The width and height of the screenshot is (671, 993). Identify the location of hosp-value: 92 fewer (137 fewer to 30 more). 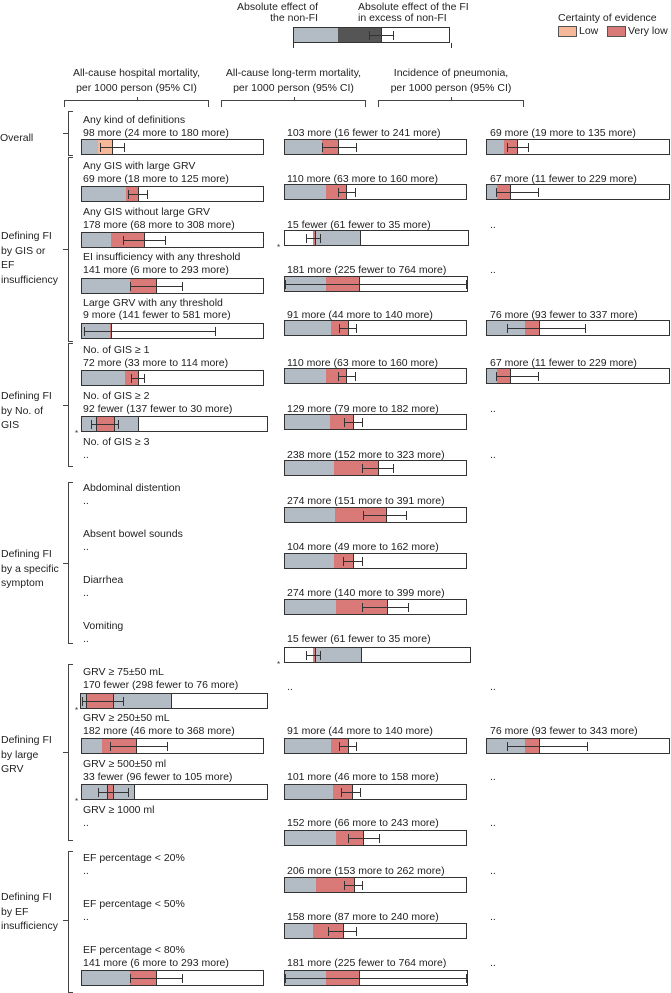
(158, 409).